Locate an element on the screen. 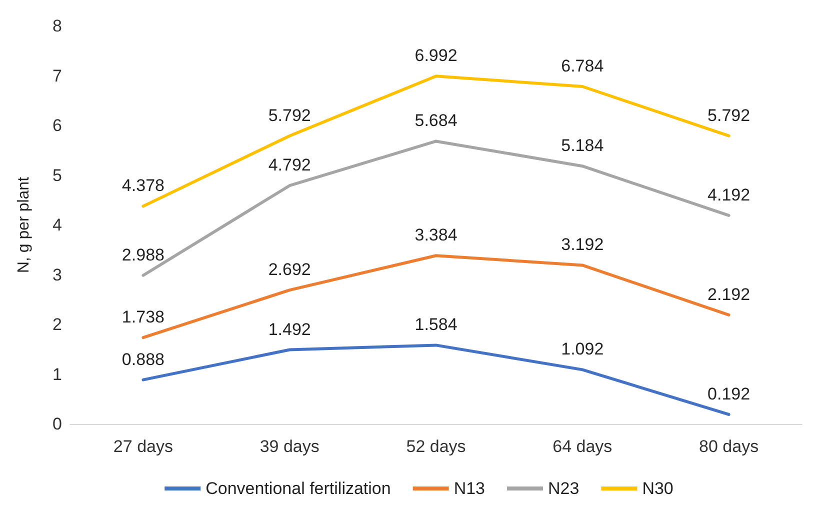 Image resolution: width=838 pixels, height=510 pixels. x-tick-label: 80 days is located at coordinates (729, 446).